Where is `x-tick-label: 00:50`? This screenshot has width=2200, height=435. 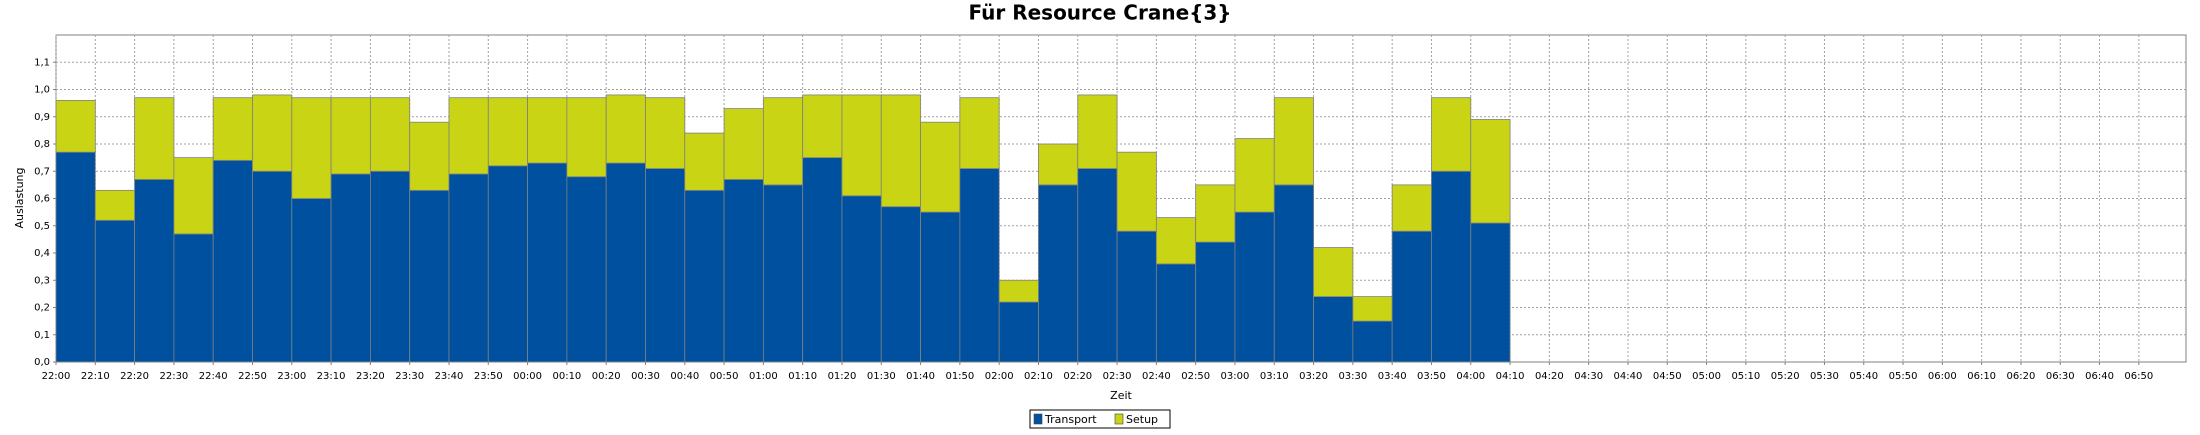 x-tick-label: 00:50 is located at coordinates (724, 376).